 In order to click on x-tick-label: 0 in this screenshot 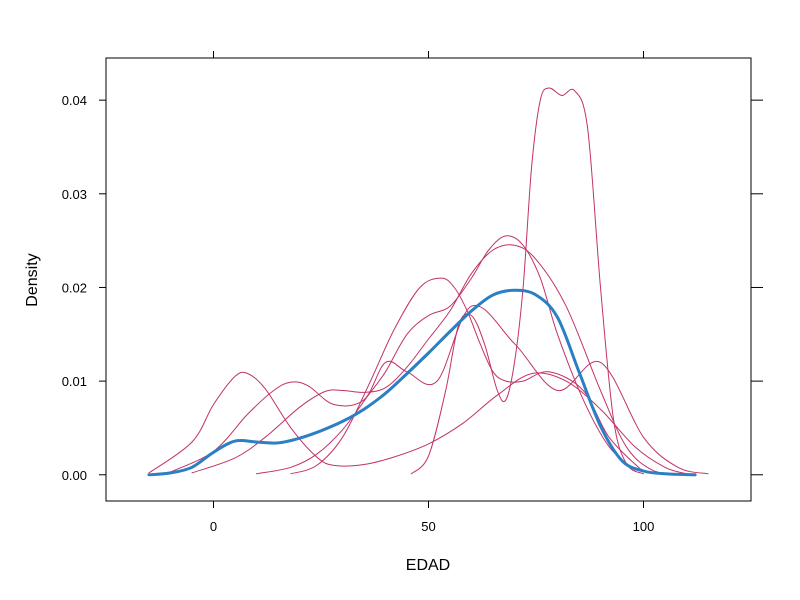, I will do `click(213, 526)`.